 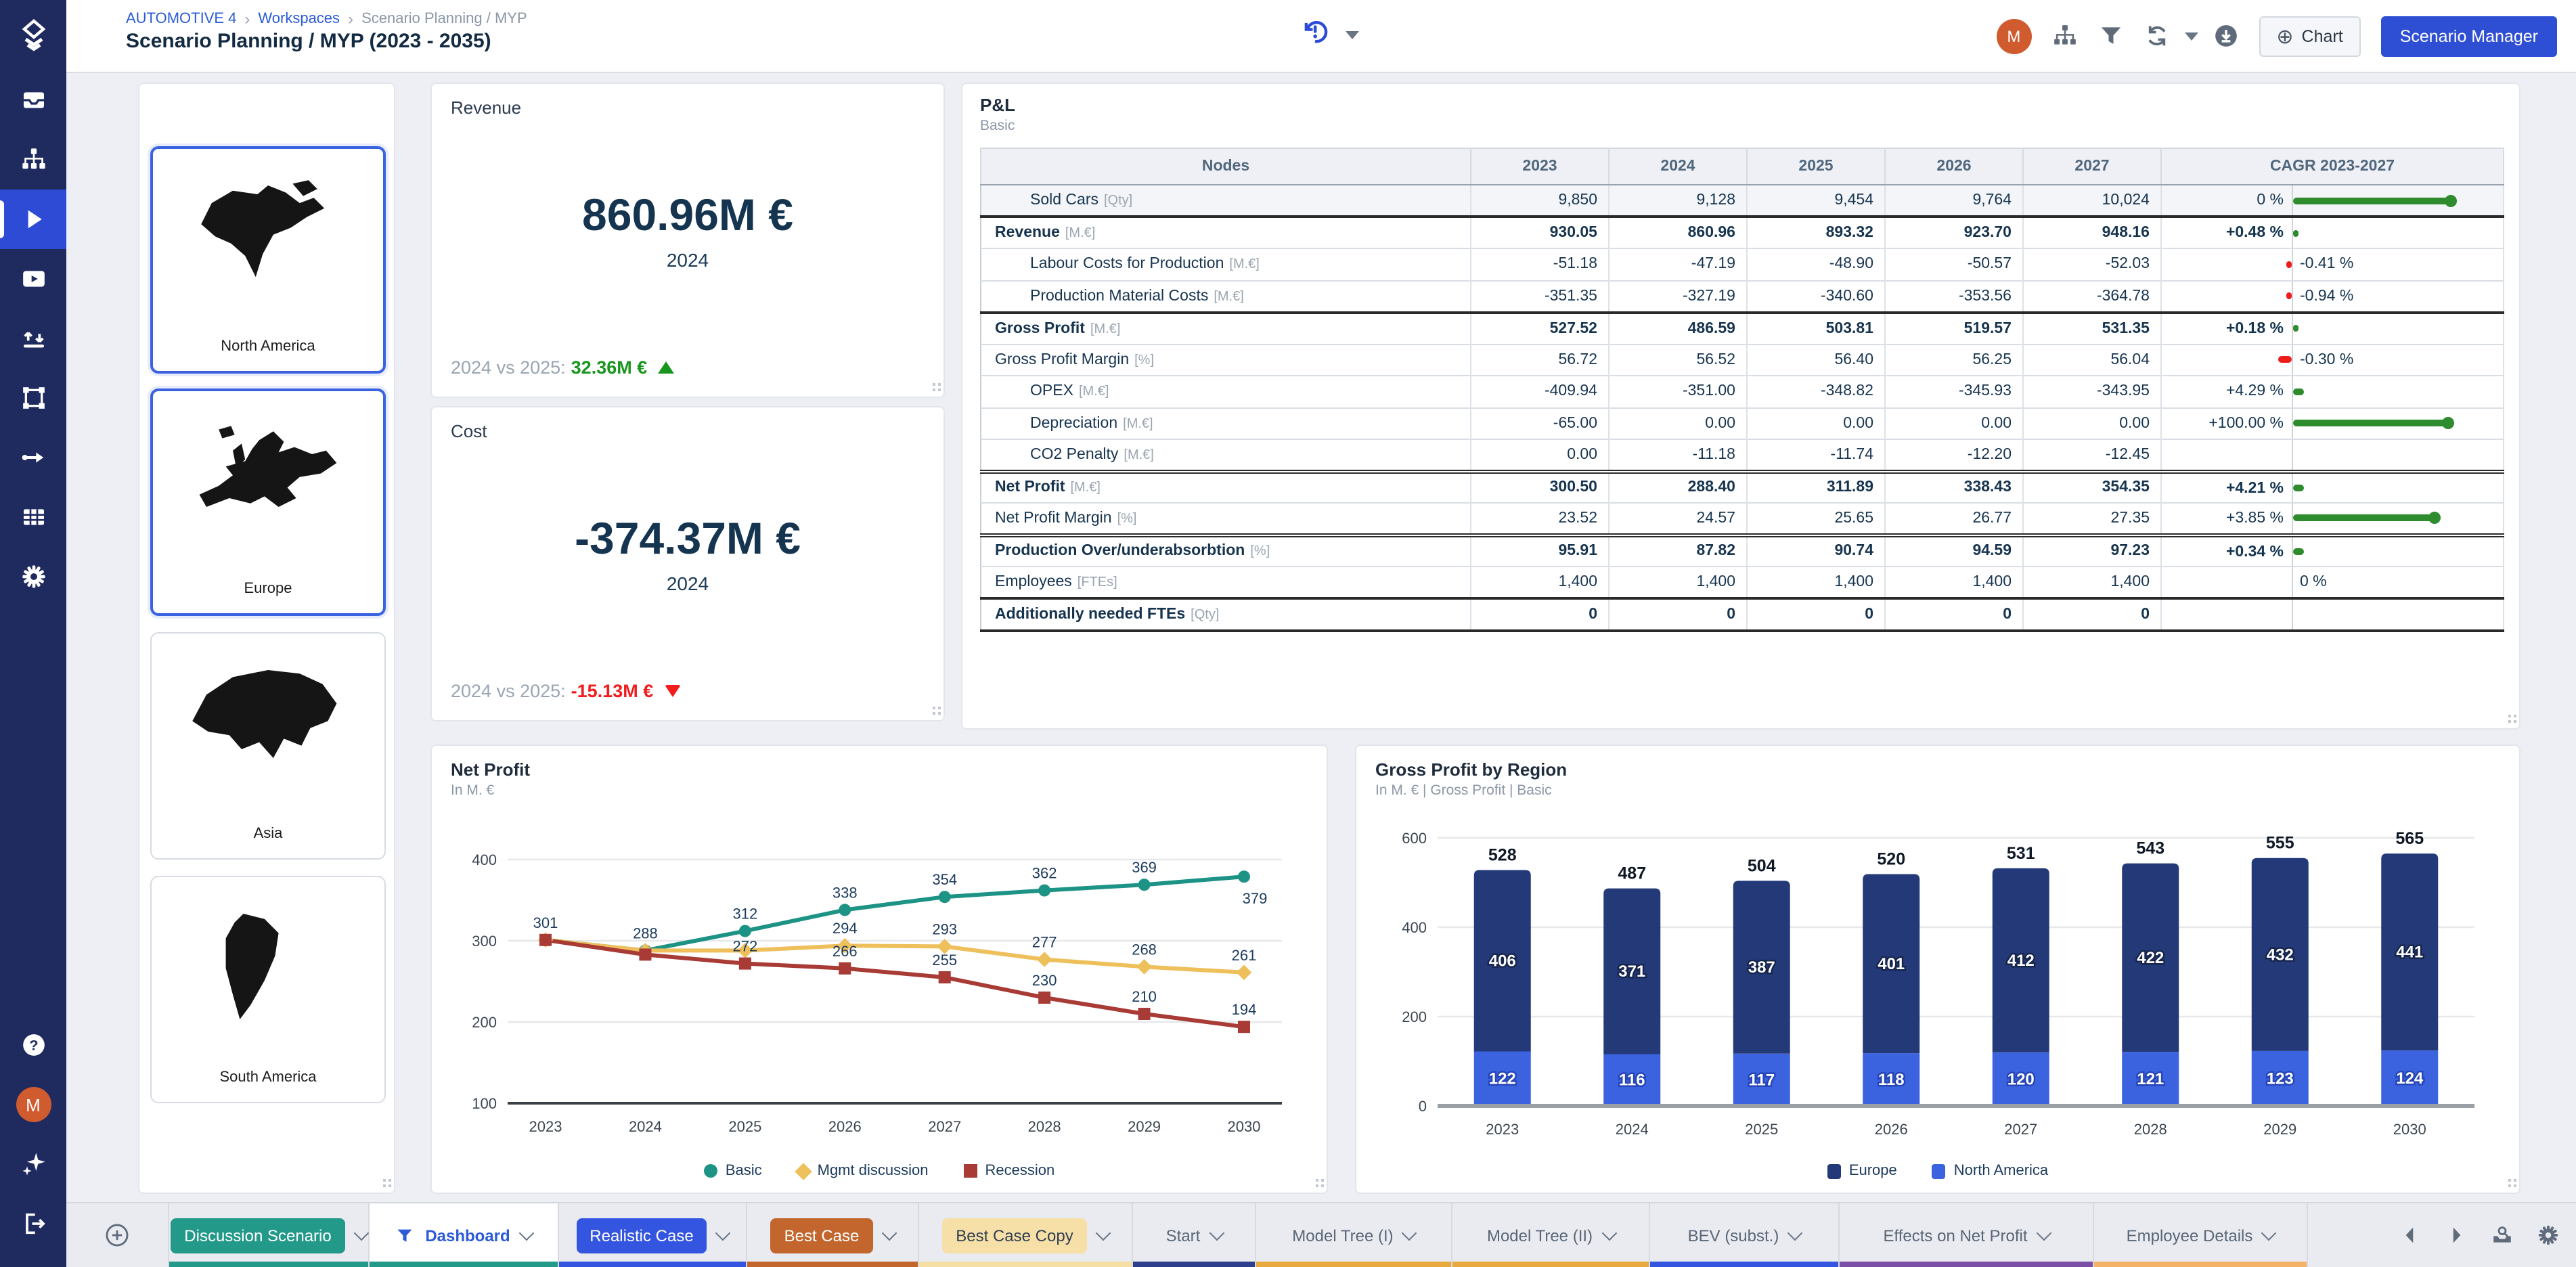 I want to click on region-card-europe: Europe, so click(x=268, y=502).